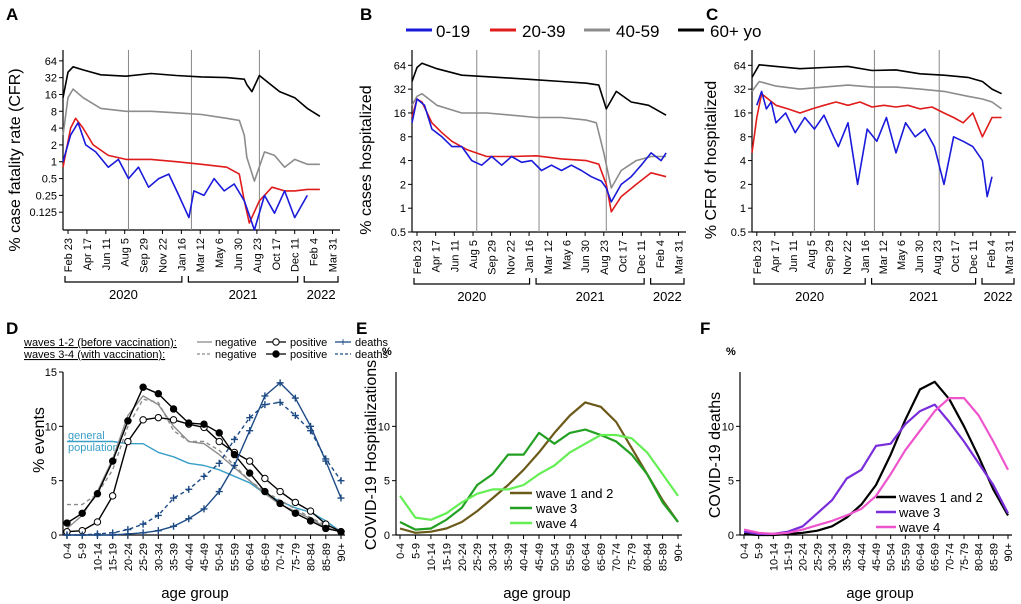 The image size is (1021, 604). Describe the element at coordinates (906, 557) in the screenshot. I see `x-tick-label-f-11: 55-59` at that location.